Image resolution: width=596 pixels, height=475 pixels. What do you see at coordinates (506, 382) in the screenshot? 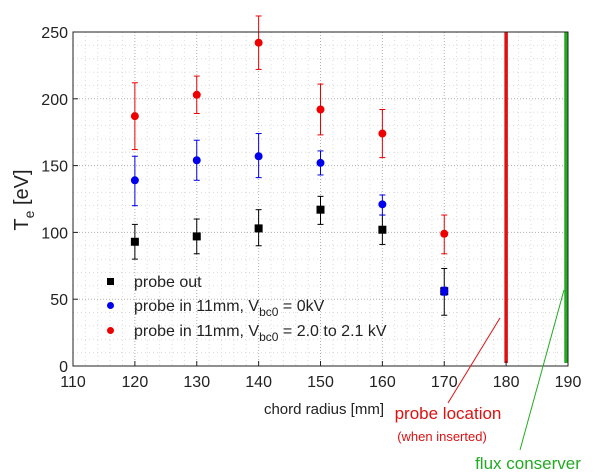
I see `x-tick-label: 180` at bounding box center [506, 382].